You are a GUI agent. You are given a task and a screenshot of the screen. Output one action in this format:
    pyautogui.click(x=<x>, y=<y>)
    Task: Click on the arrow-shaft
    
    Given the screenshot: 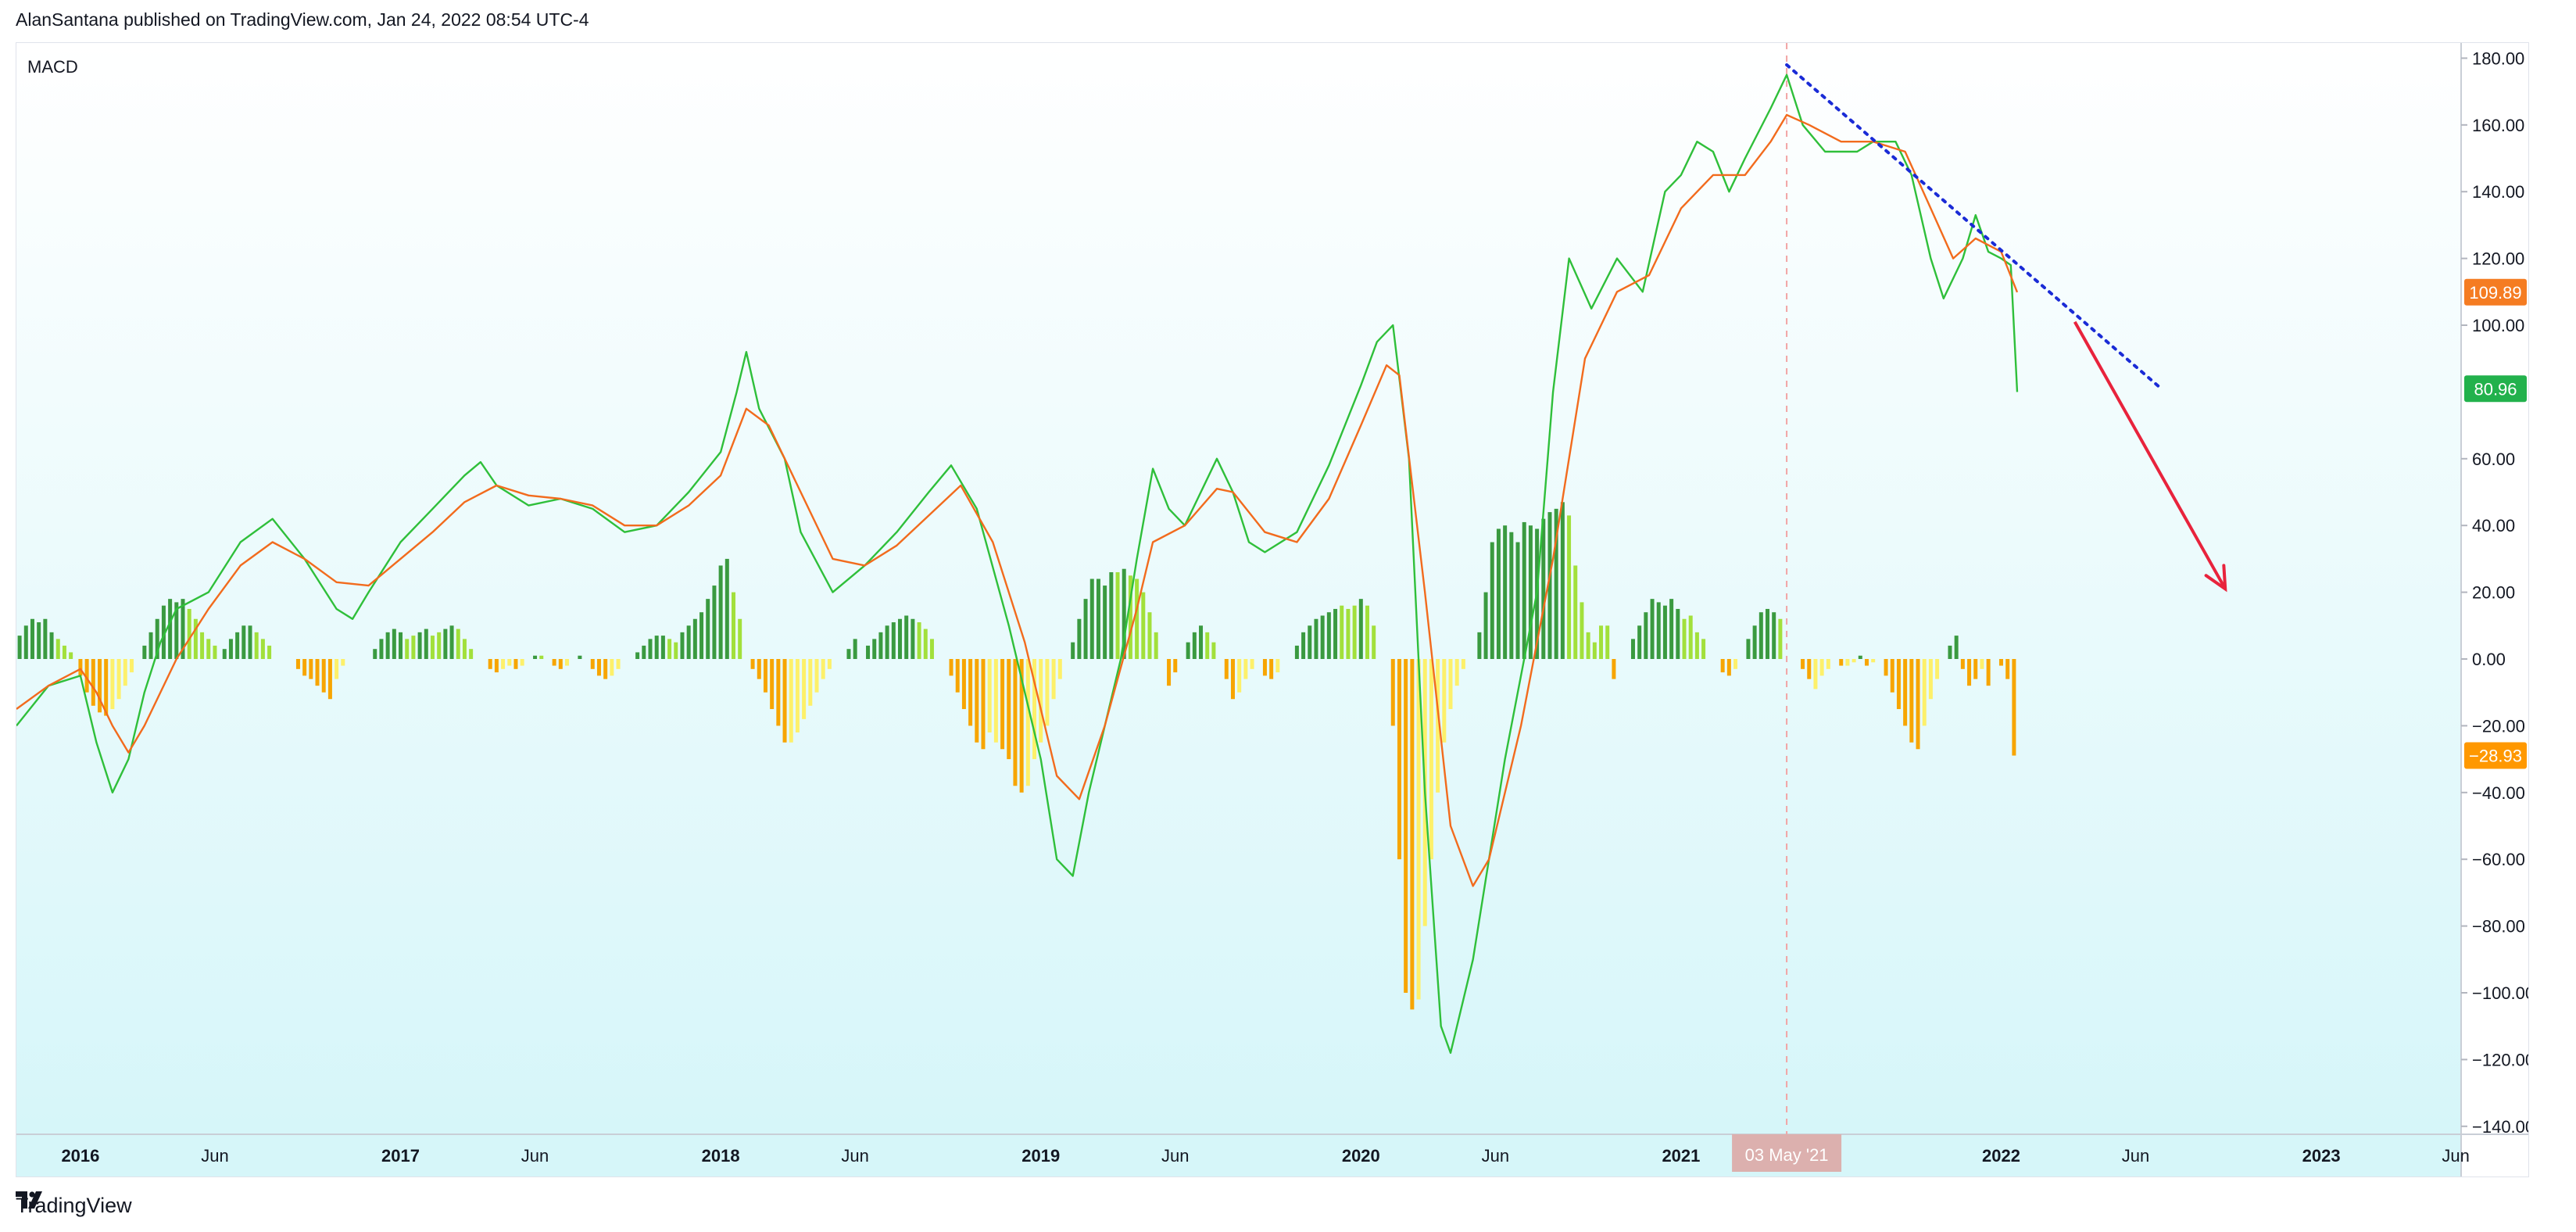 What is the action you would take?
    pyautogui.click(x=2150, y=455)
    